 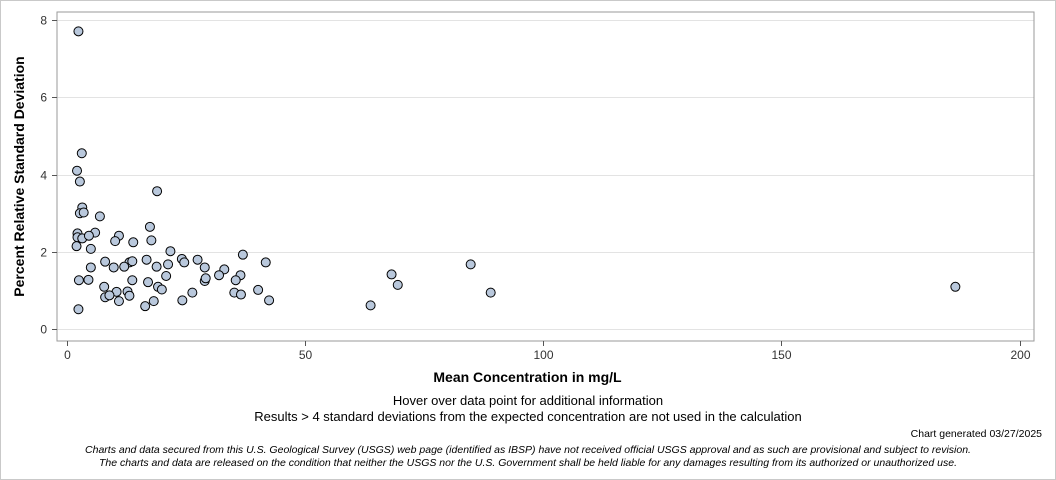 I want to click on y-tick-label: 6, so click(x=43, y=98).